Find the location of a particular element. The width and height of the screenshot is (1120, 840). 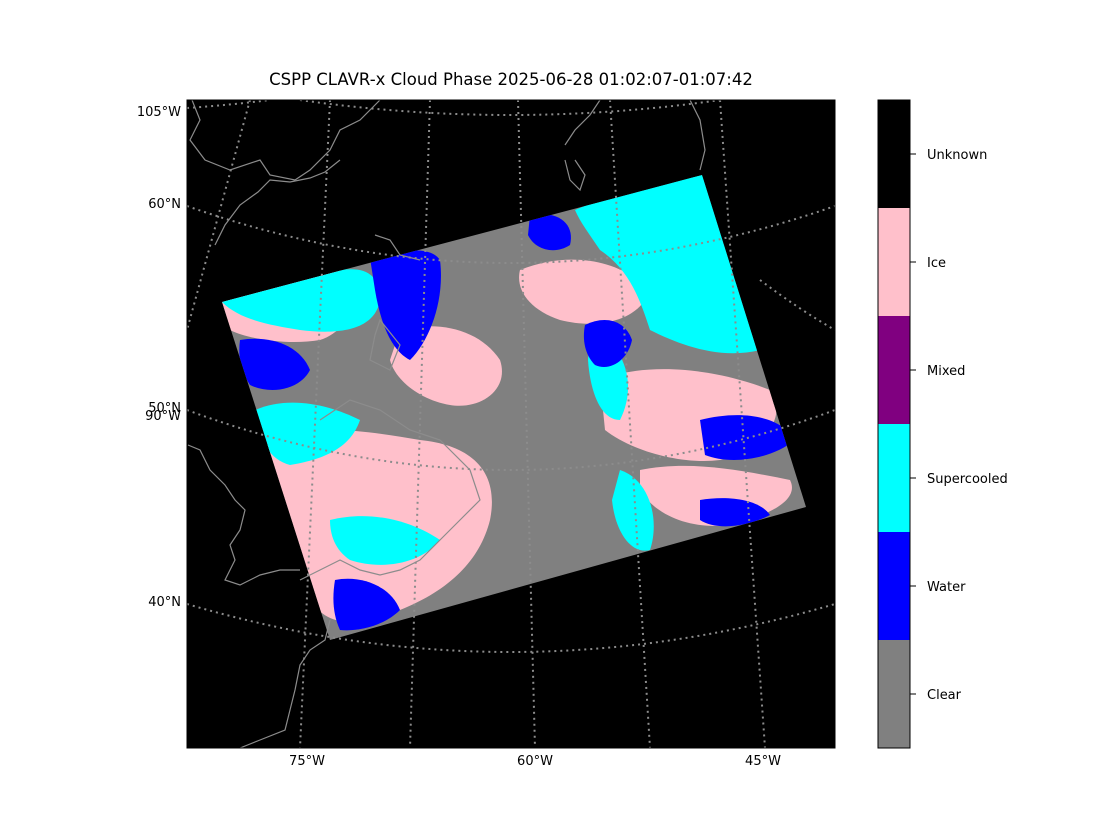

water-region-east is located at coordinates (607, 344).